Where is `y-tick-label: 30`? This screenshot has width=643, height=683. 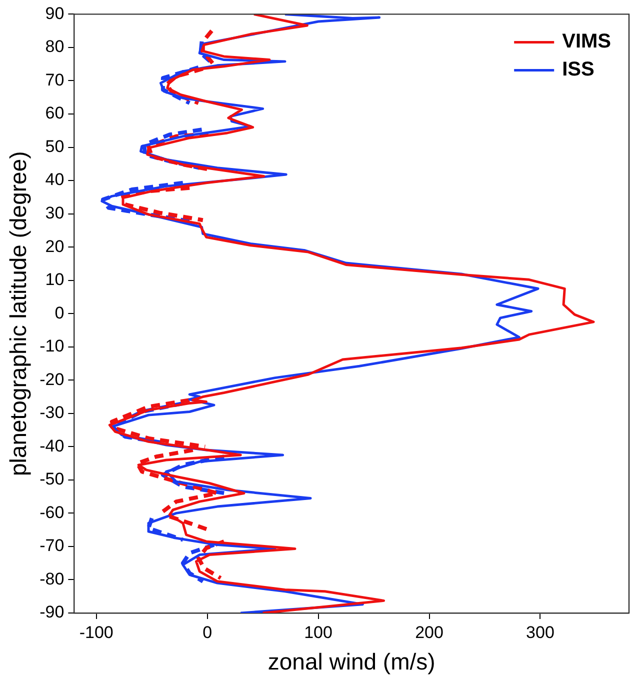
y-tick-label: 30 is located at coordinates (54, 212).